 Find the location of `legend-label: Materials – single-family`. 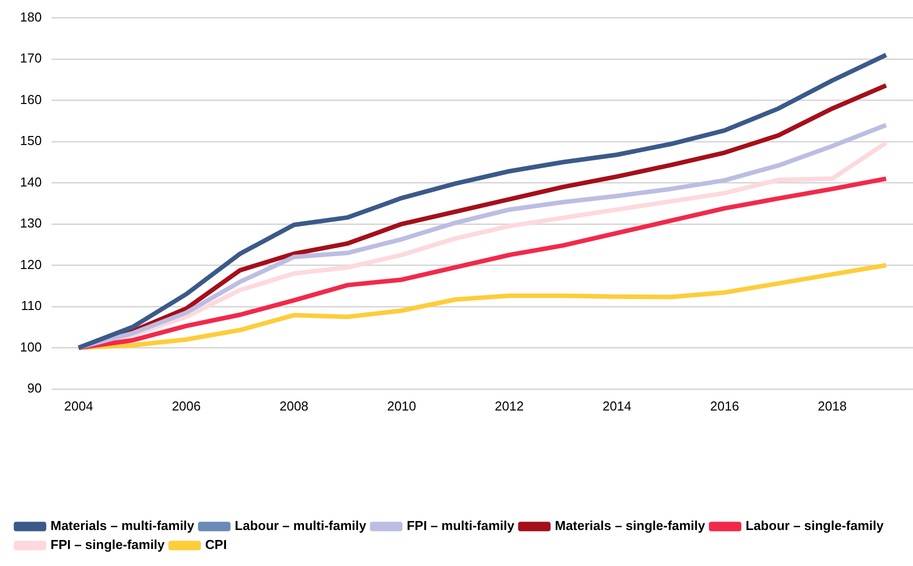

legend-label: Materials – single-family is located at coordinates (630, 526).